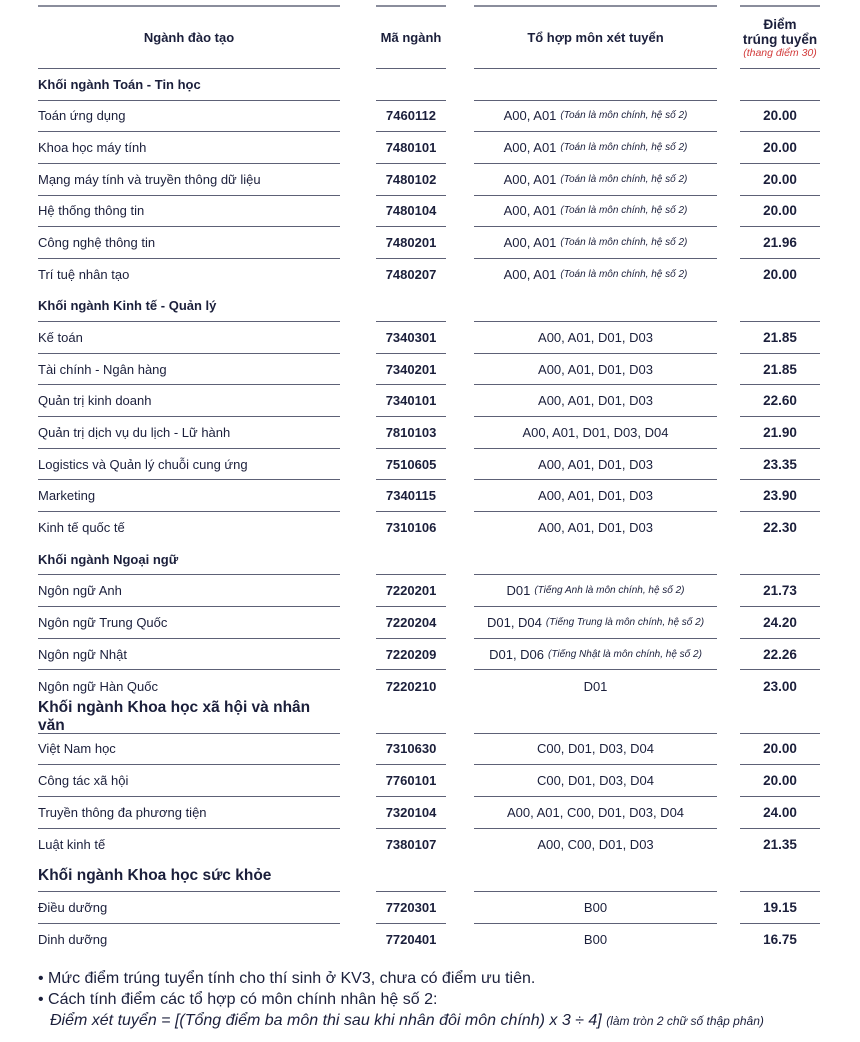  Describe the element at coordinates (685, 1021) in the screenshot. I see `formula-note: (làm tròn 2 chữ số thập phân)` at that location.